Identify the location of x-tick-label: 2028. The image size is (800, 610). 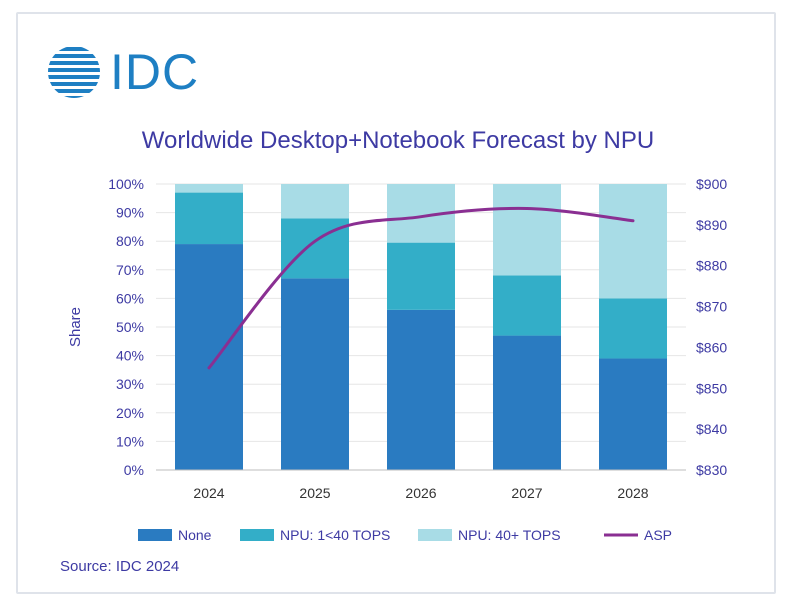
(632, 493).